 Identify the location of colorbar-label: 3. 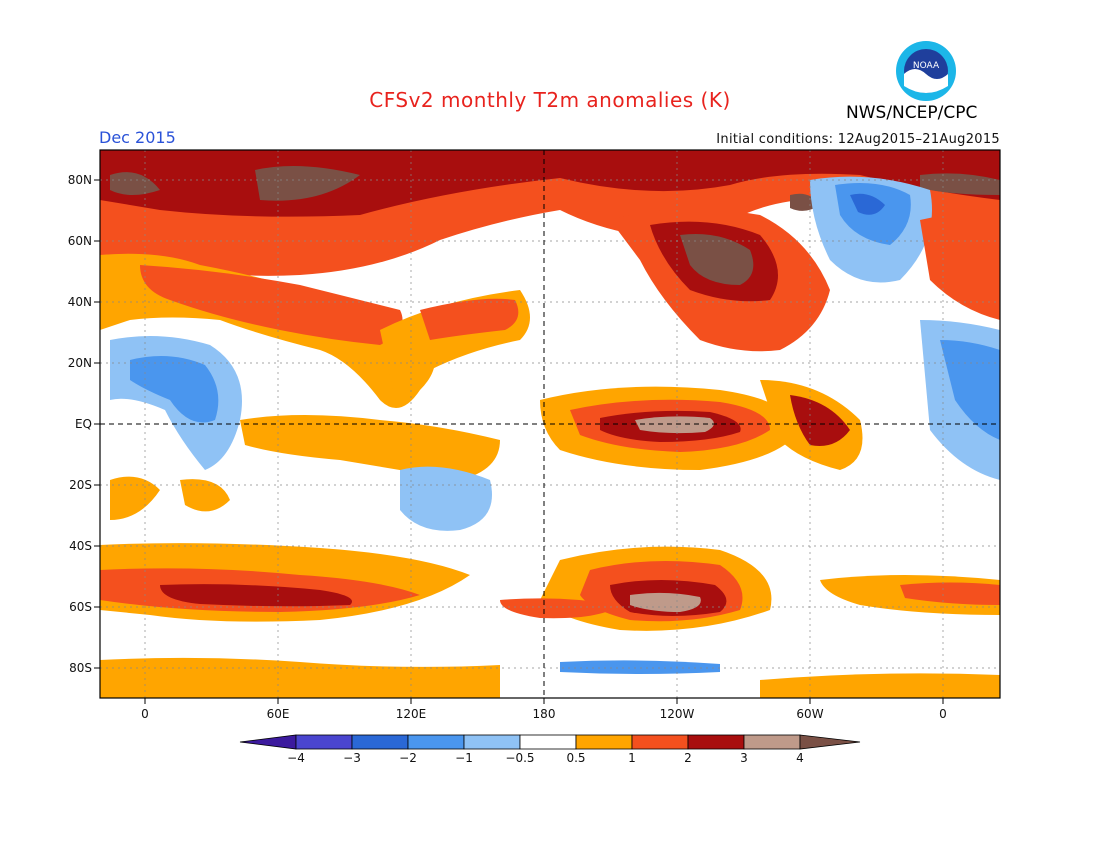
(744, 758).